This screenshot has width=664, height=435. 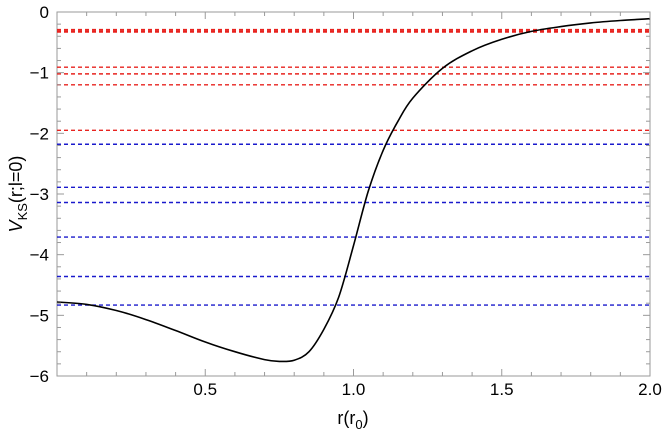 What do you see at coordinates (18, 194) in the screenshot?
I see `y-axis-title: VKS(r;l=0)` at bounding box center [18, 194].